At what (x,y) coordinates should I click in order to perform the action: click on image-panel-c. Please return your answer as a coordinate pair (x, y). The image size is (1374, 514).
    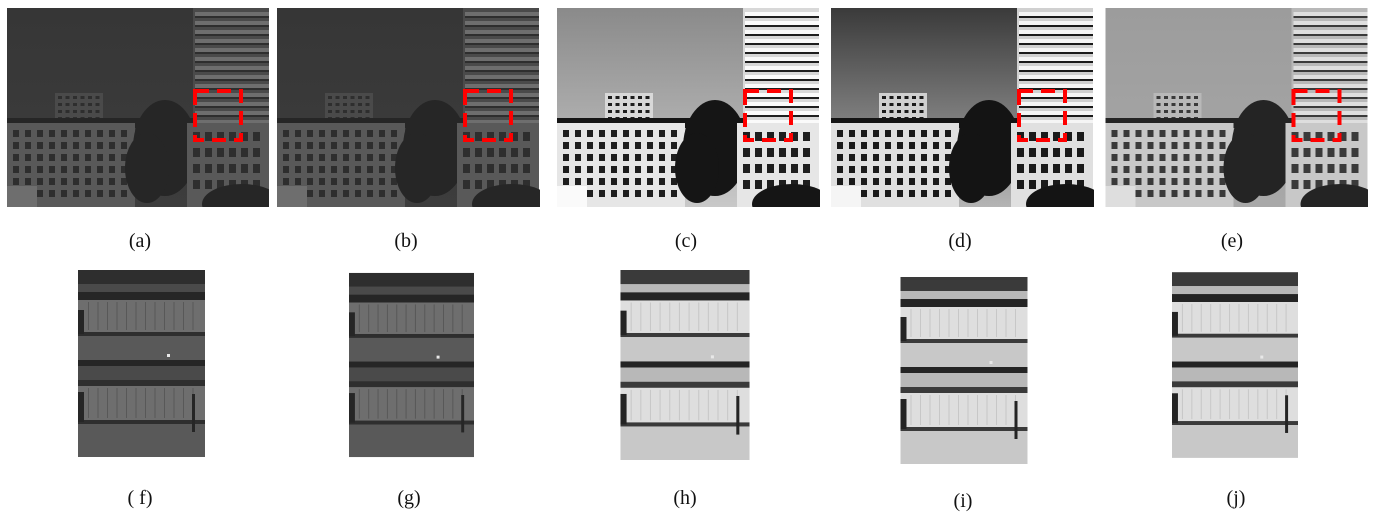
    Looking at the image, I should click on (688, 107).